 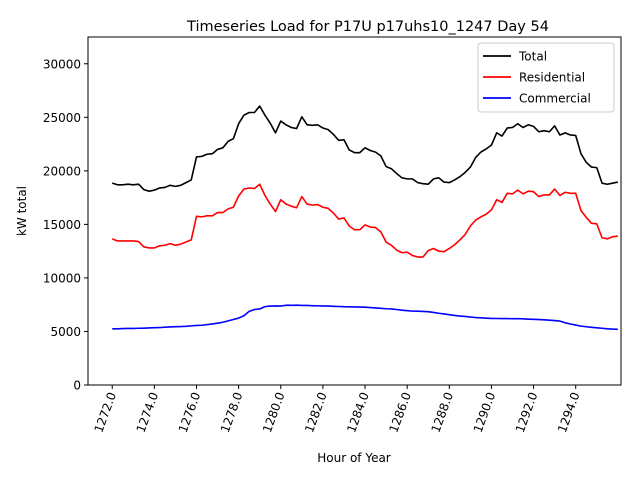 What do you see at coordinates (532, 57) in the screenshot?
I see `legend-label-total: Total` at bounding box center [532, 57].